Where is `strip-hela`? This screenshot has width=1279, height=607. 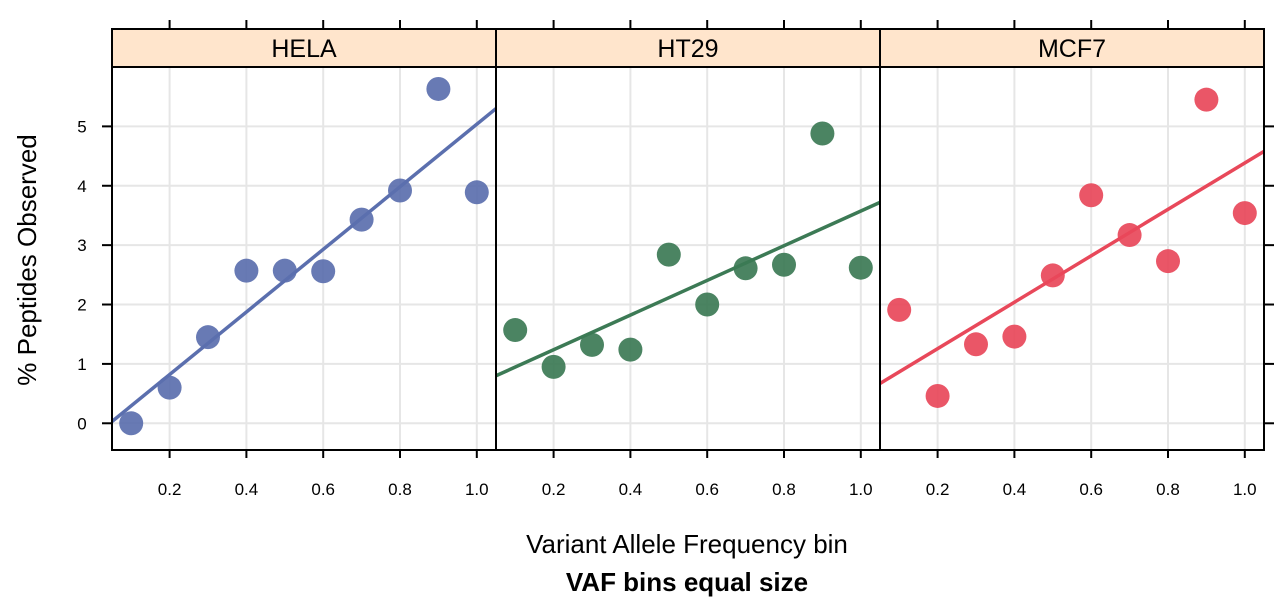 strip-hela is located at coordinates (304, 48).